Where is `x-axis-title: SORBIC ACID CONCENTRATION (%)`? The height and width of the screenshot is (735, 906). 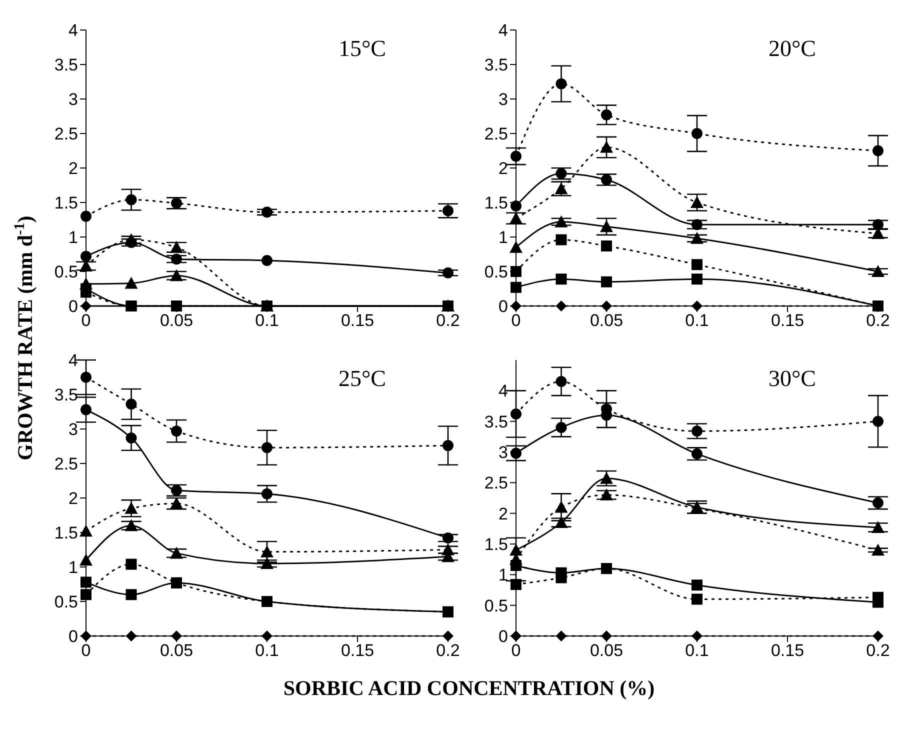
x-axis-title: SORBIC ACID CONCENTRATION (%) is located at coordinates (469, 688).